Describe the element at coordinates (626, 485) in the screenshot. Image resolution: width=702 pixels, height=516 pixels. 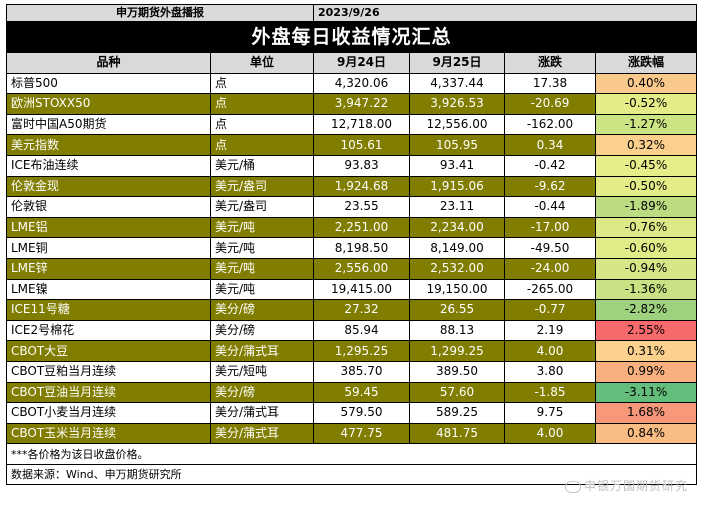
I see `watermark: 申银万国期货研究` at that location.